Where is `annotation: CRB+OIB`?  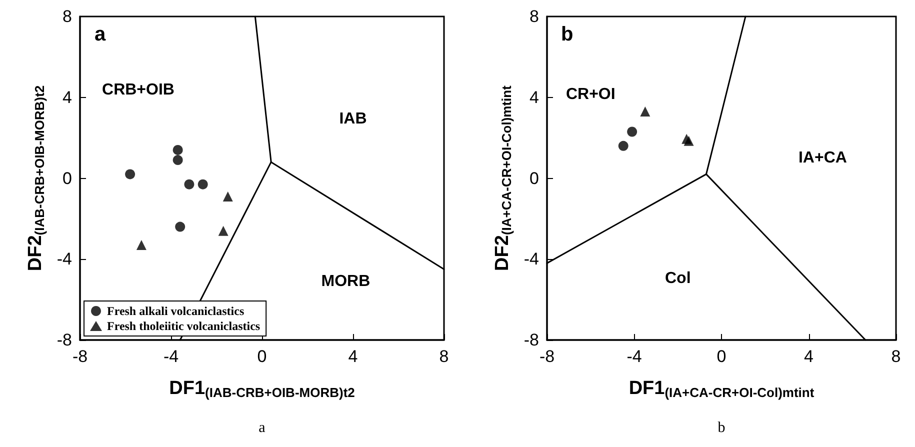 annotation: CRB+OIB is located at coordinates (138, 89).